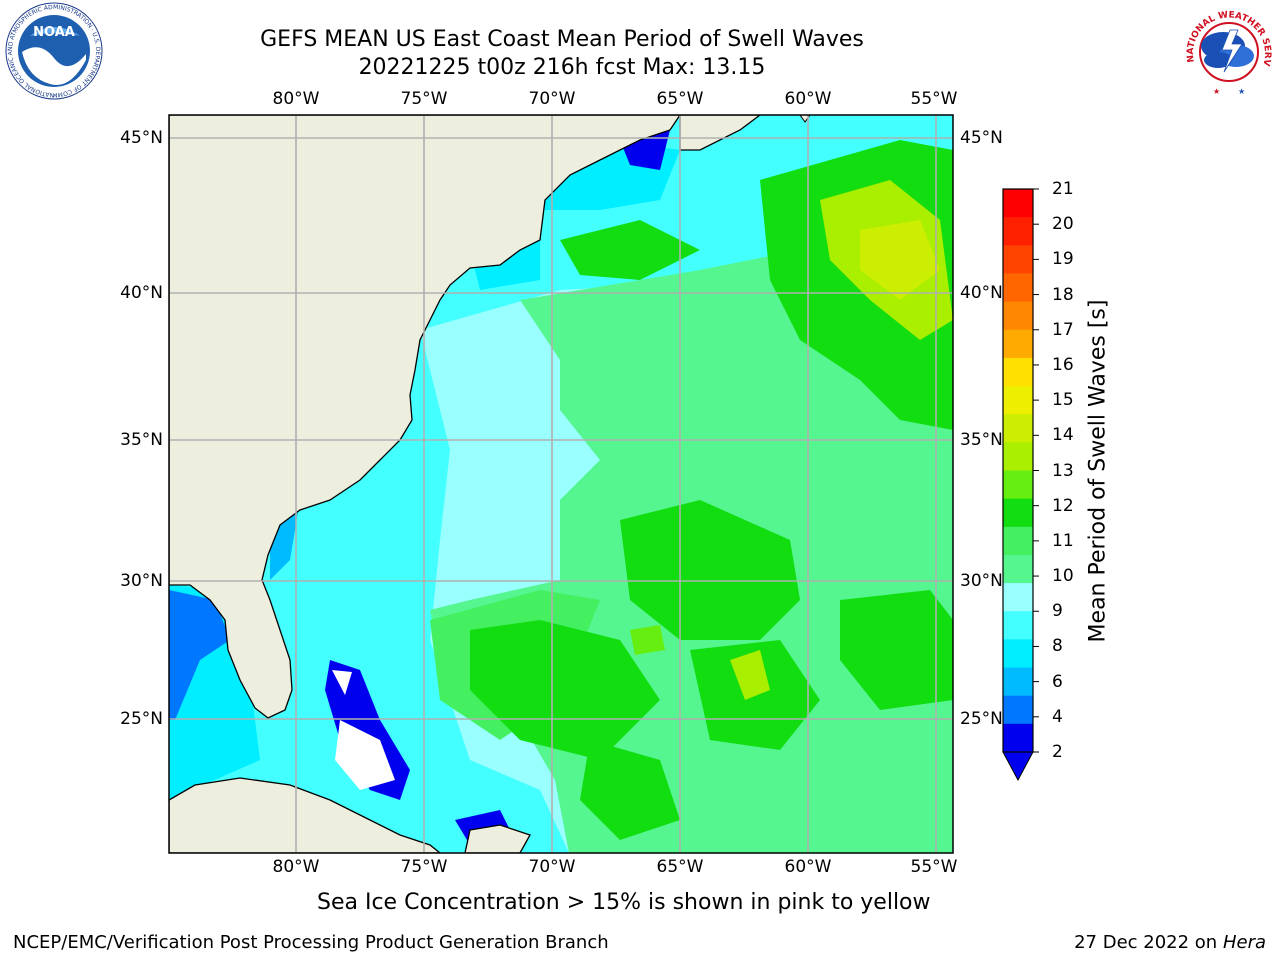  What do you see at coordinates (1063, 329) in the screenshot?
I see `colorbar-tick-label: 17` at bounding box center [1063, 329].